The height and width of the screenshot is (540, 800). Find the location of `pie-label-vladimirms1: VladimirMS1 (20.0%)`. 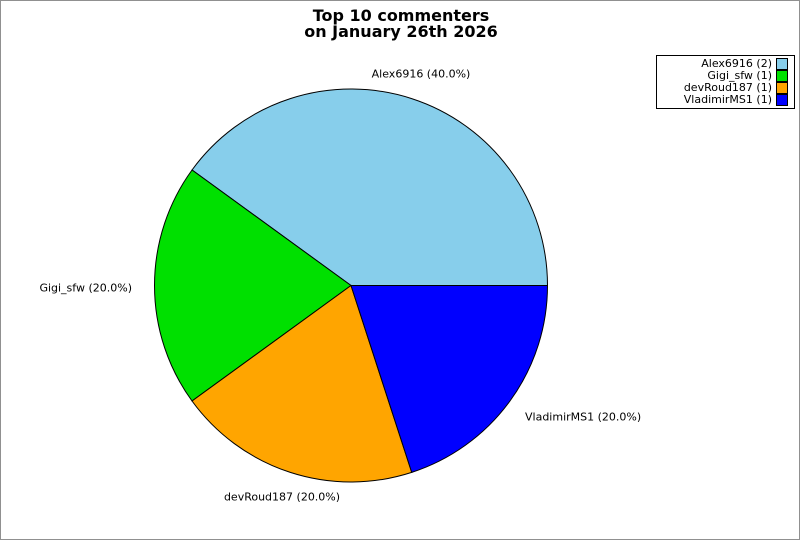

pie-label-vladimirms1: VladimirMS1 (20.0%) is located at coordinates (583, 417).